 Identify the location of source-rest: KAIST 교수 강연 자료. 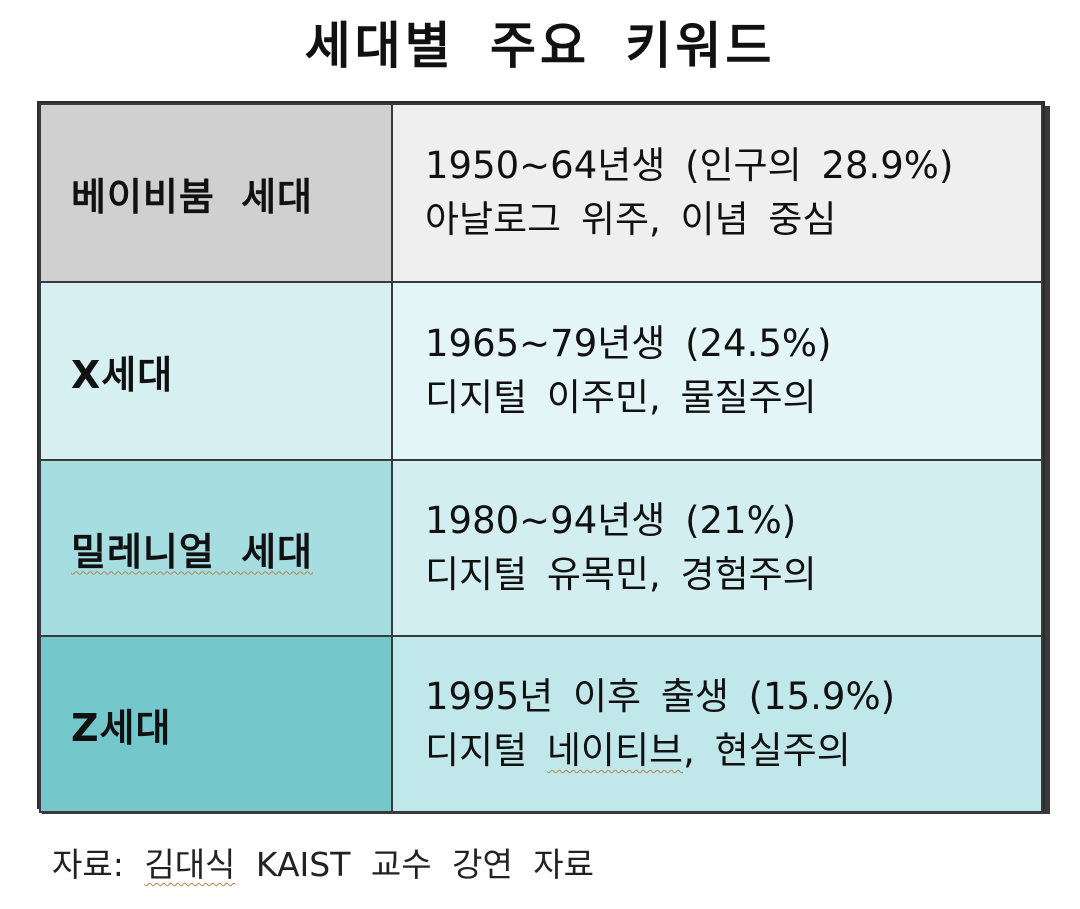
(415, 864).